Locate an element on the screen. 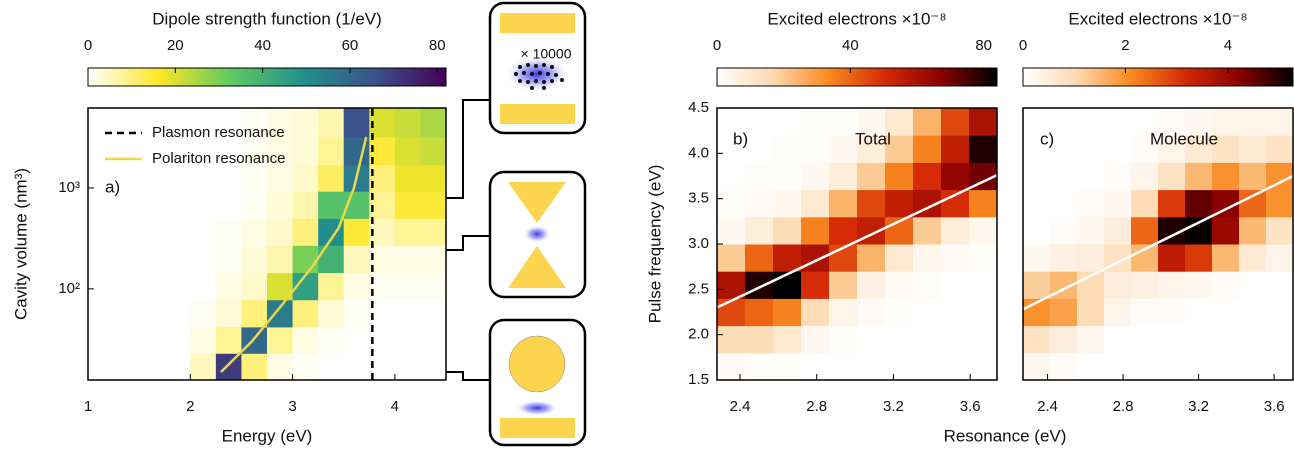 The width and height of the screenshot is (1294, 452). series-line is located at coordinates (857, 241).